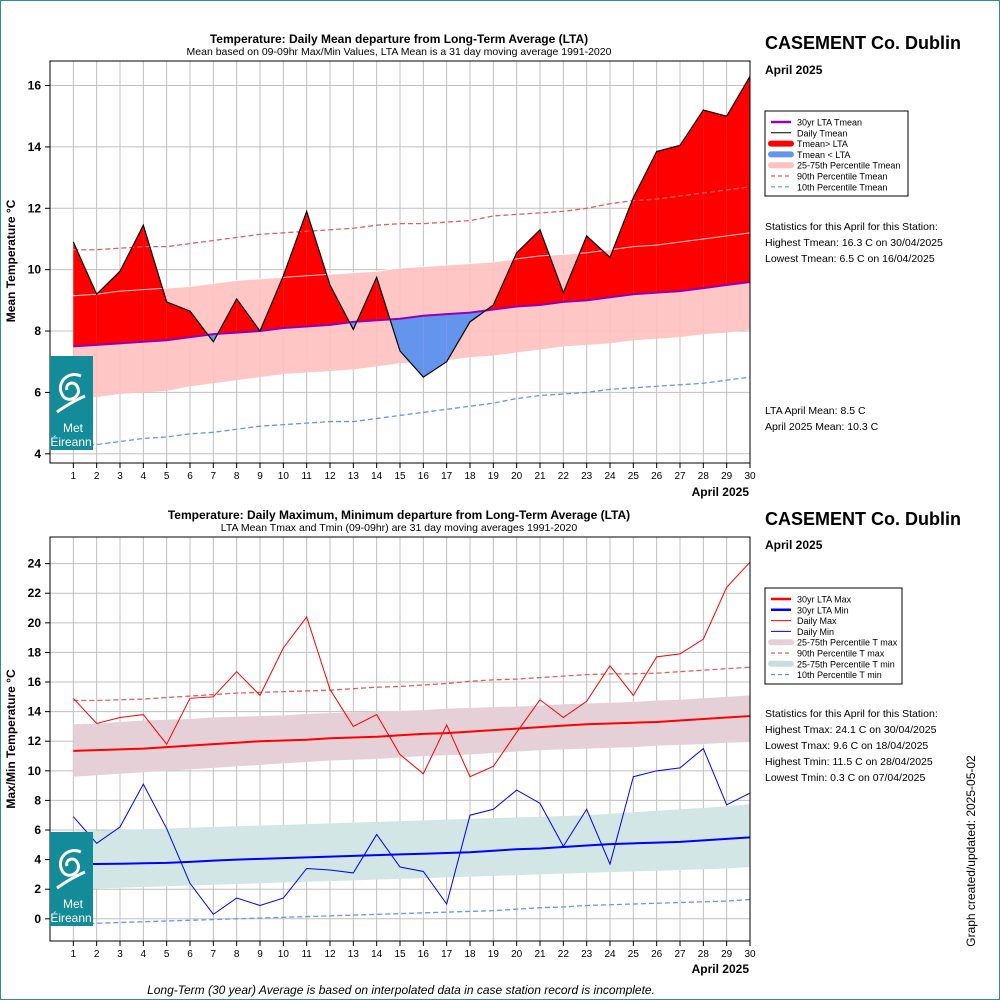  What do you see at coordinates (37, 392) in the screenshot?
I see `mean-y-tick-label: 6` at bounding box center [37, 392].